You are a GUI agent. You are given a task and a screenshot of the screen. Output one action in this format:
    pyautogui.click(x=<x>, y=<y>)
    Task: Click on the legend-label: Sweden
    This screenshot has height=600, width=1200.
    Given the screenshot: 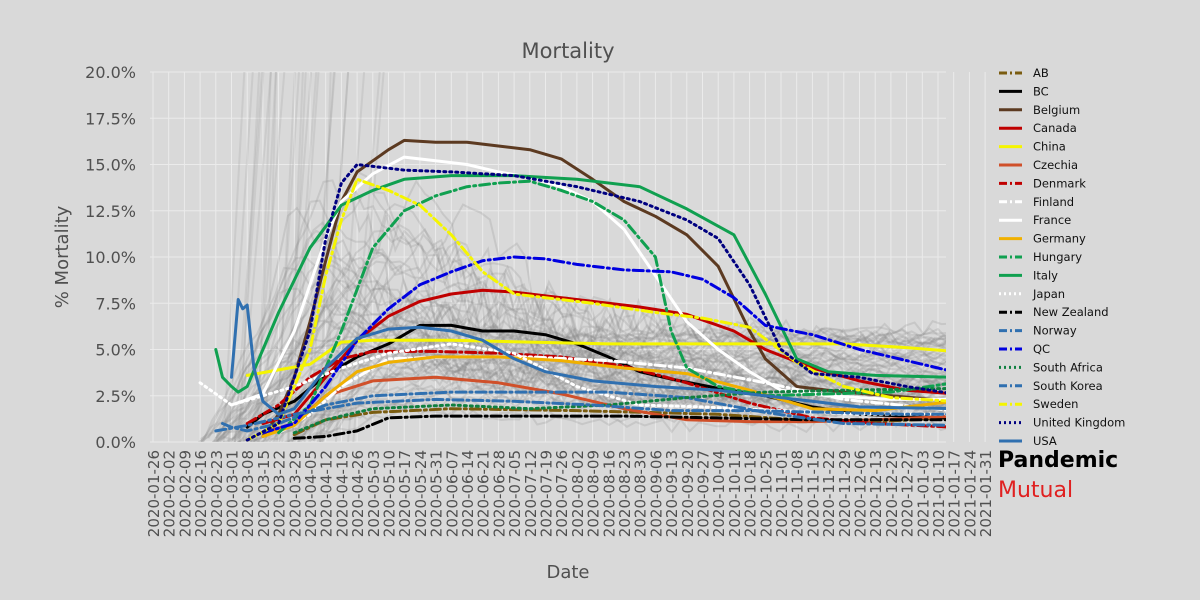 What is the action you would take?
    pyautogui.click(x=1055, y=404)
    